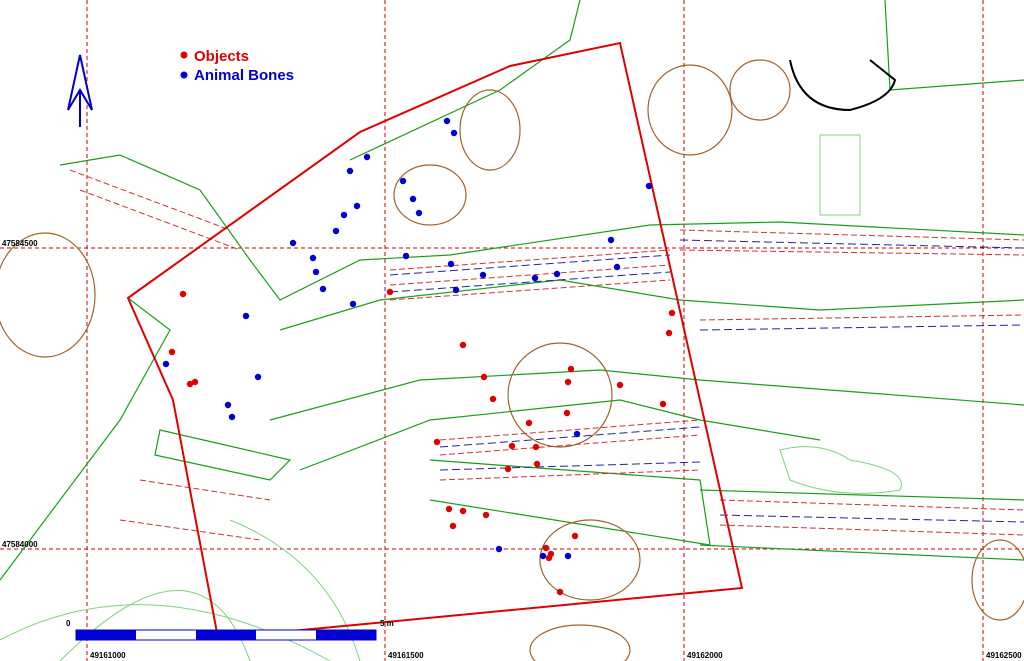 This screenshot has height=661, width=1024. What do you see at coordinates (237, 66) in the screenshot?
I see `legend: Objects Animal Bones` at bounding box center [237, 66].